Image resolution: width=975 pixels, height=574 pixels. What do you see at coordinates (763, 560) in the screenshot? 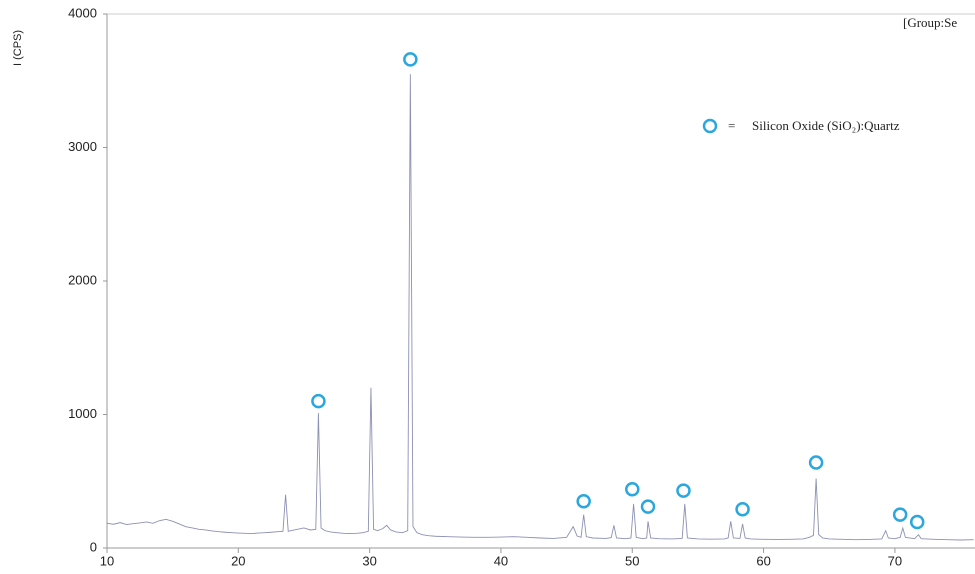
I see `x-tick-label: 60` at bounding box center [763, 560].